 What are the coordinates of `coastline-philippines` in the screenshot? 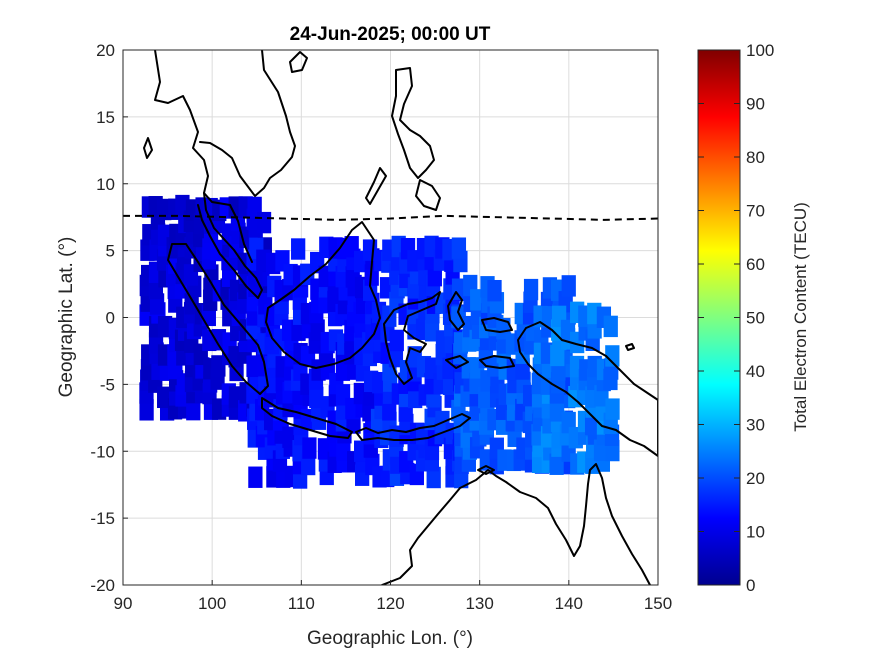 It's located at (403, 139).